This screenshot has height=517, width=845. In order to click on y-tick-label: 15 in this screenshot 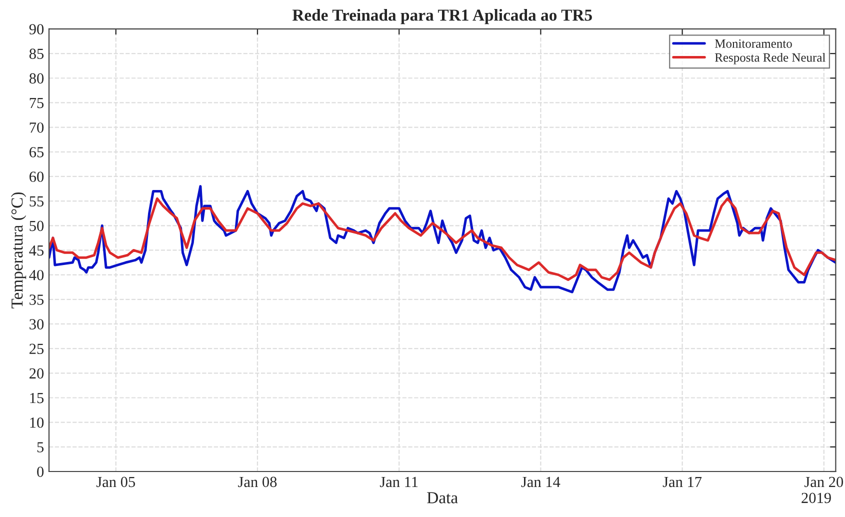, I will do `click(37, 398)`.